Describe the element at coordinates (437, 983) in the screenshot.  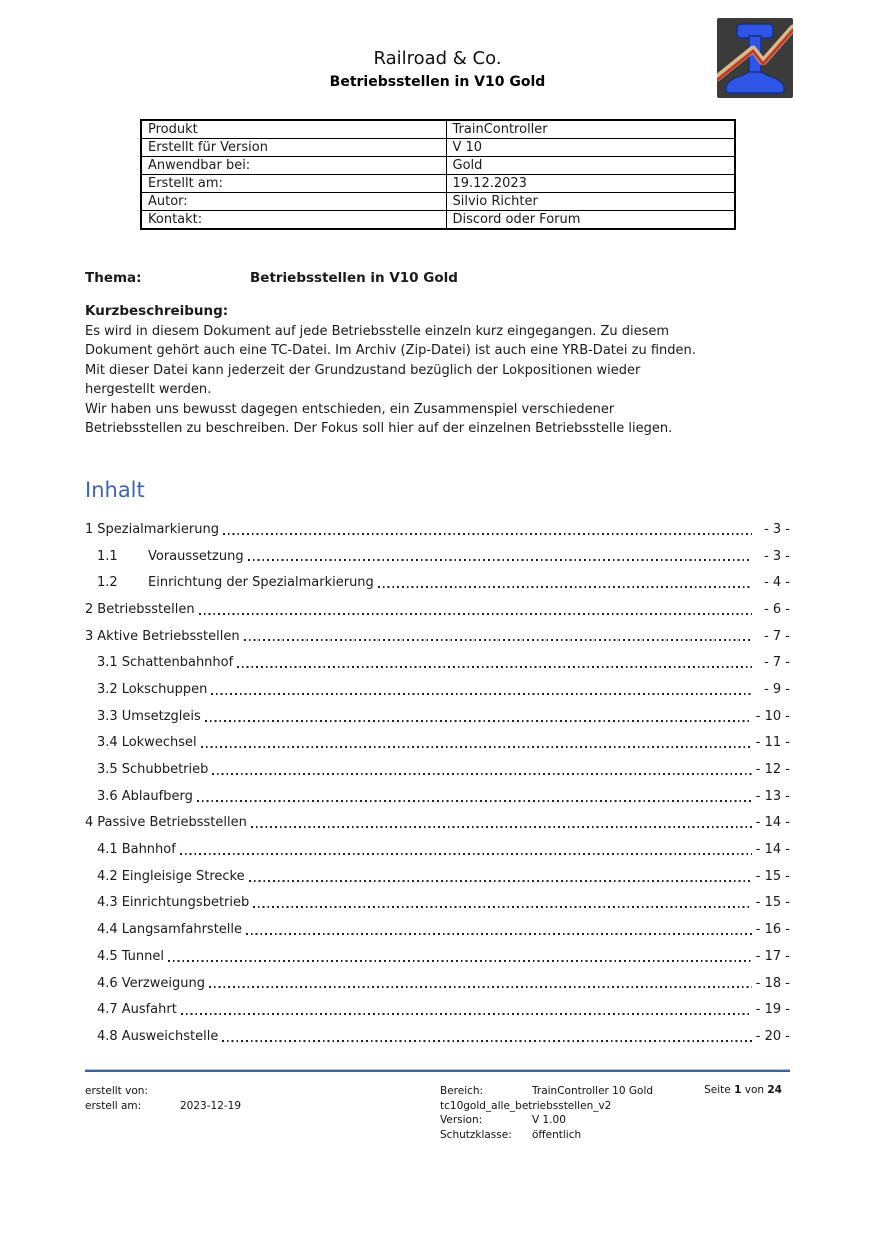
I see `toc-entry: 4.6 Verzweigung - 18 -` at that location.